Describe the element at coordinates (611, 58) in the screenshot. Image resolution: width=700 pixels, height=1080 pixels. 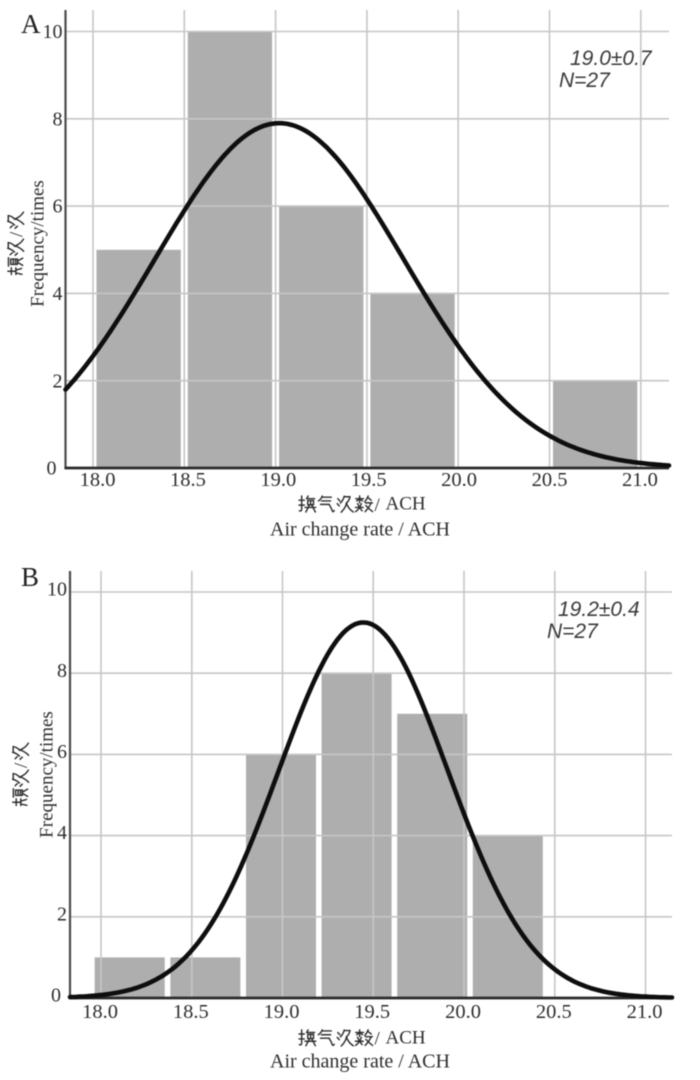
I see `svg-text: 19.0±0.7` at that location.